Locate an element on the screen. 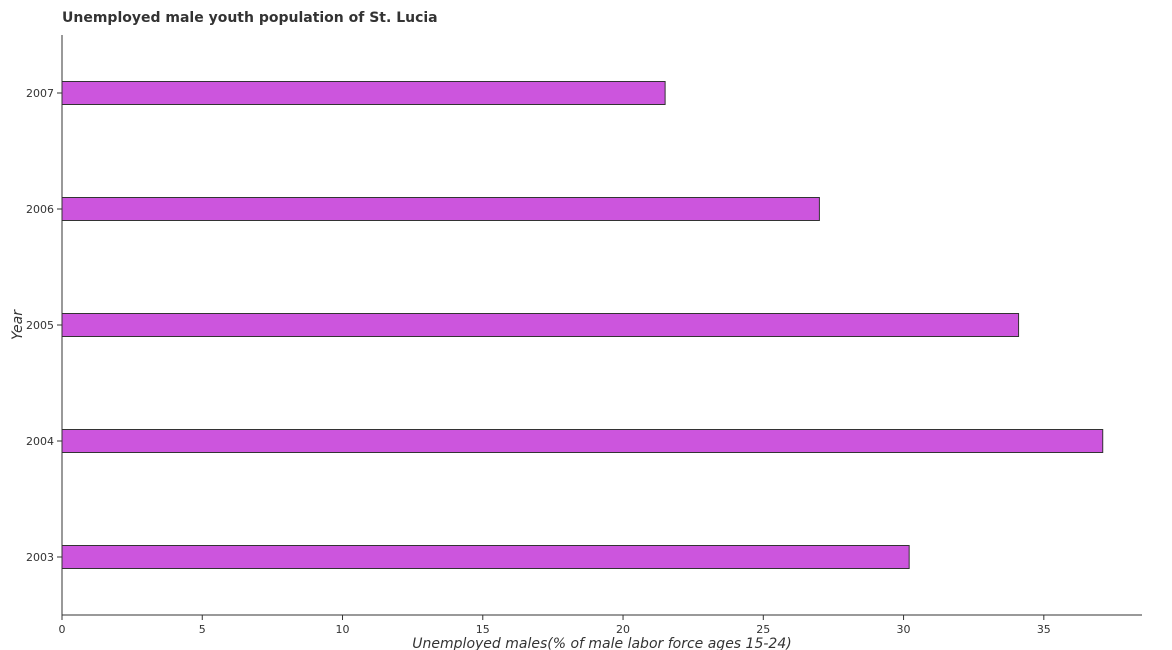 The width and height of the screenshot is (1172, 650). x-tick-label: 35 is located at coordinates (1044, 629).